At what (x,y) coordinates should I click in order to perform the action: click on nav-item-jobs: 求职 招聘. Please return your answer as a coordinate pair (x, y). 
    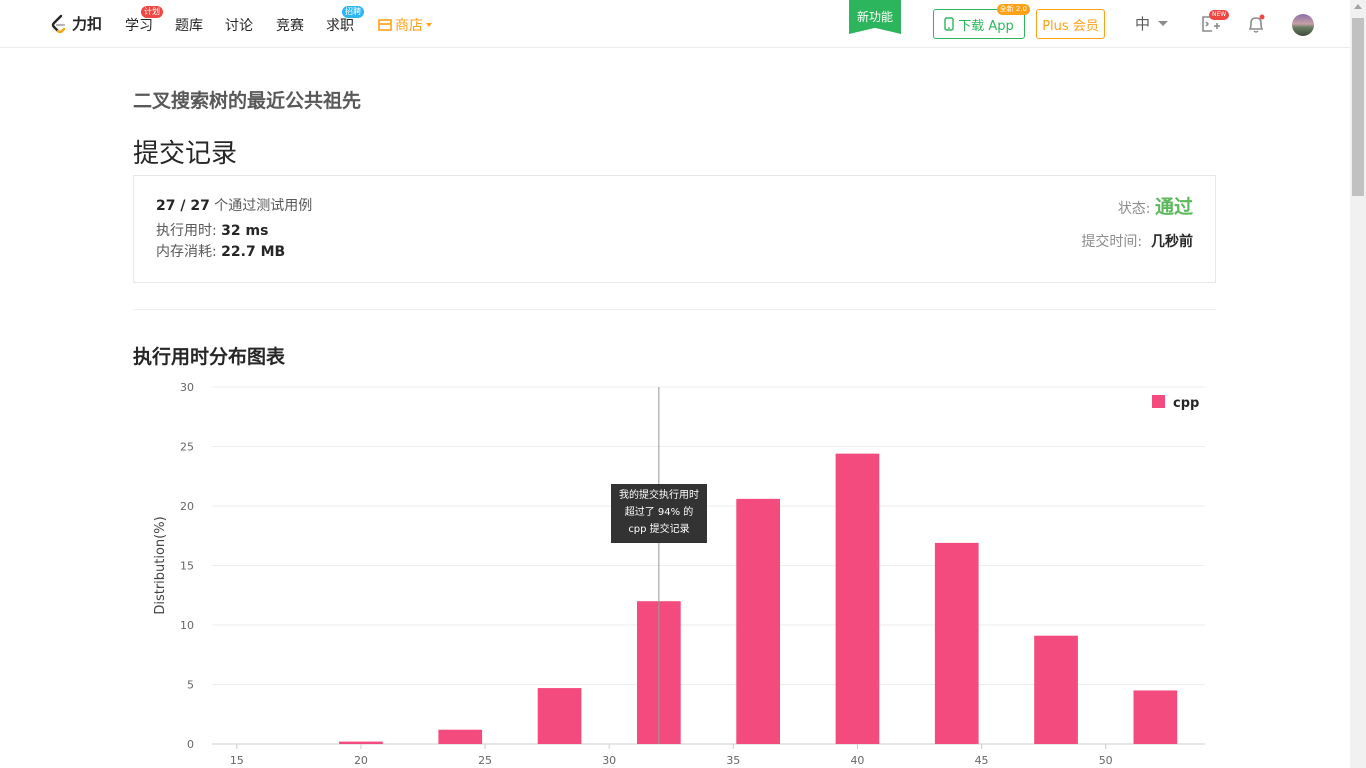
    Looking at the image, I should click on (340, 25).